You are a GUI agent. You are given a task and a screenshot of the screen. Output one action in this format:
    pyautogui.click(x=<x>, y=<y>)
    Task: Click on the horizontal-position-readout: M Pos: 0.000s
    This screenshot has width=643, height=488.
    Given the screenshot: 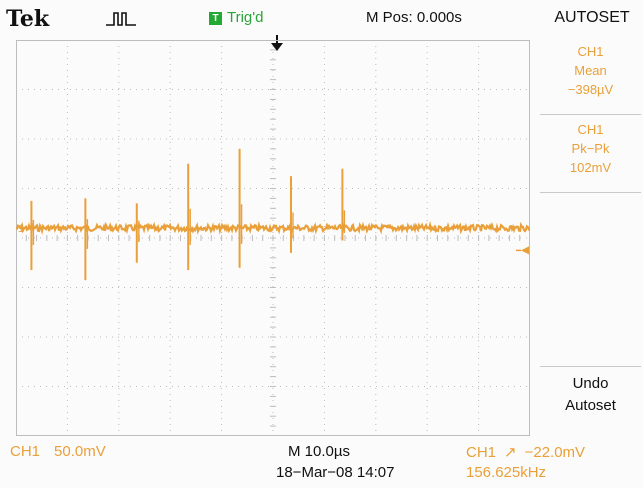 What is the action you would take?
    pyautogui.click(x=414, y=17)
    